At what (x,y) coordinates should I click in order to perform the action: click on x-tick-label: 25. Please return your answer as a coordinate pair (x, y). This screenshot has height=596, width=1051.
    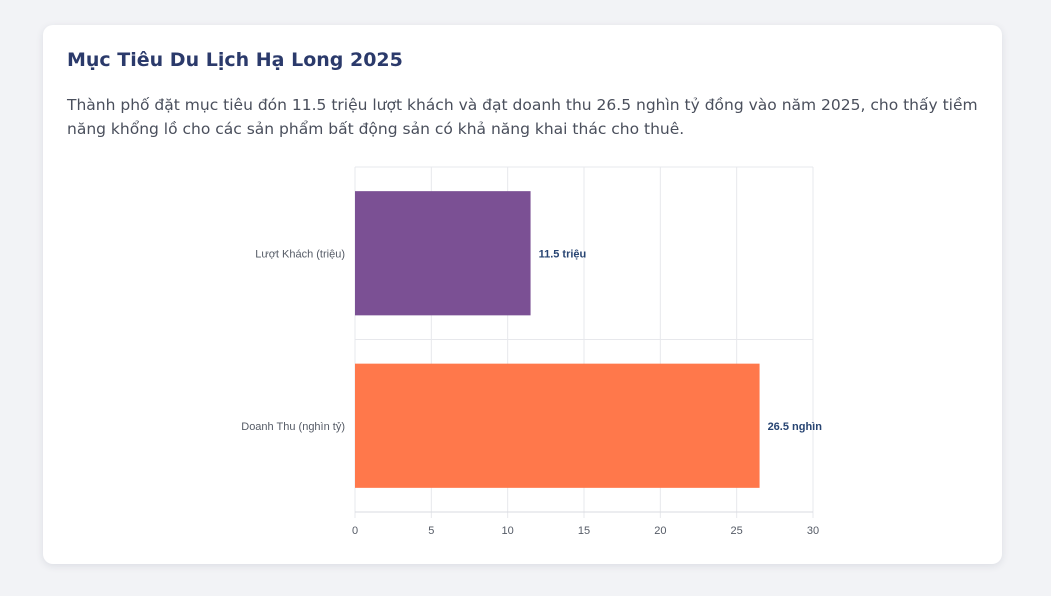
    Looking at the image, I should click on (737, 531).